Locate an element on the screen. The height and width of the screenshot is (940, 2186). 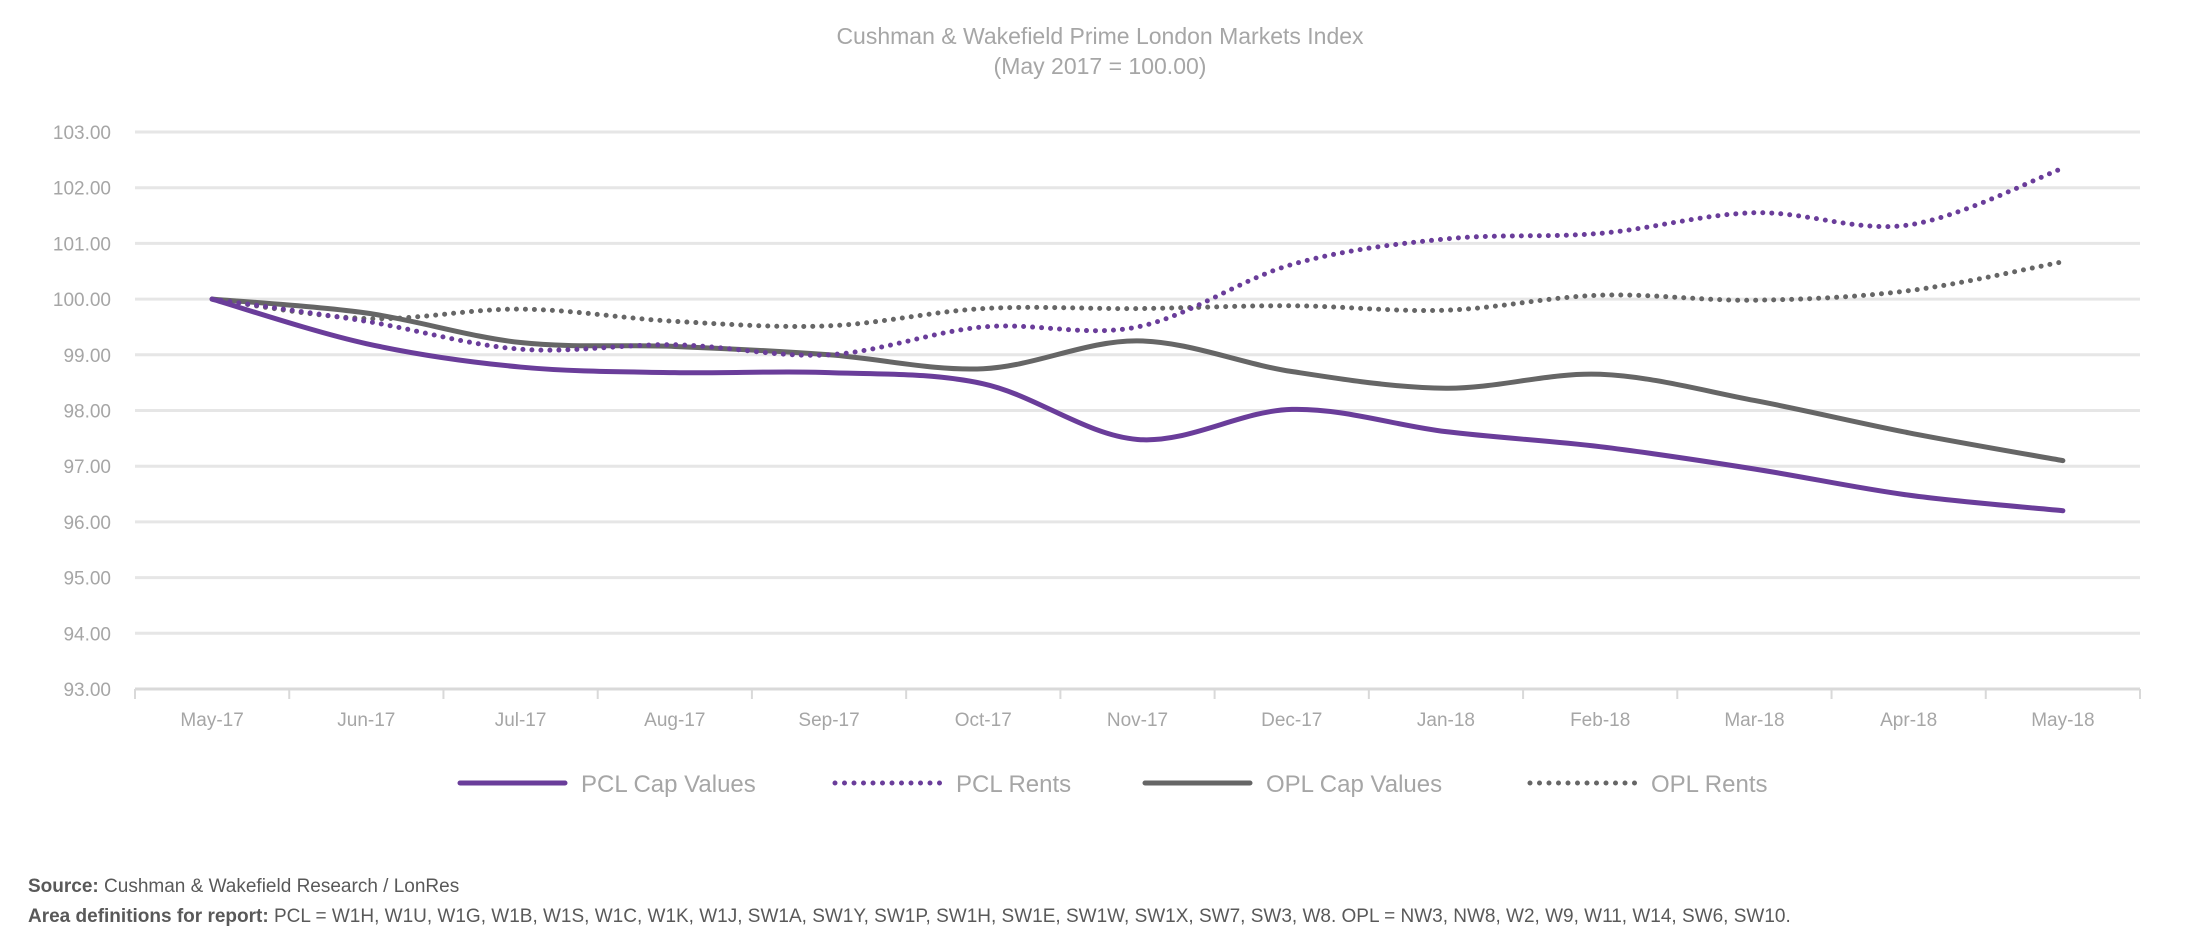
x-tick-label: Dec-17 is located at coordinates (1291, 720).